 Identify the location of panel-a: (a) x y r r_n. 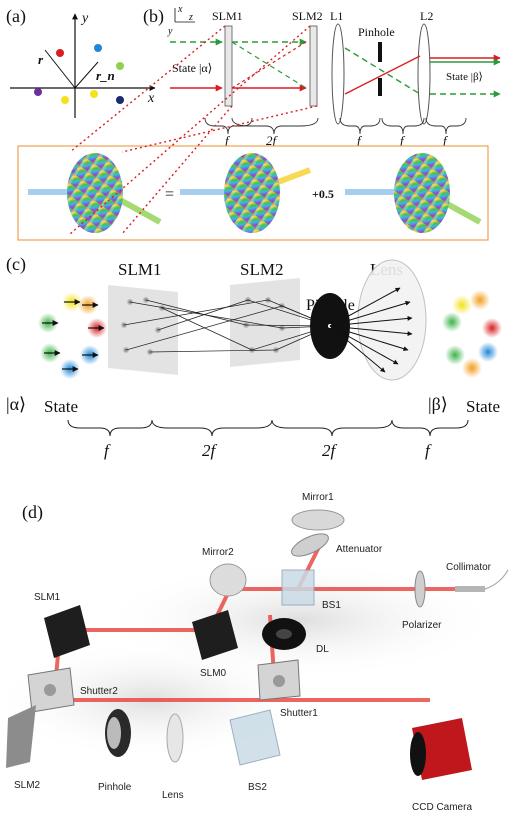
(81, 62).